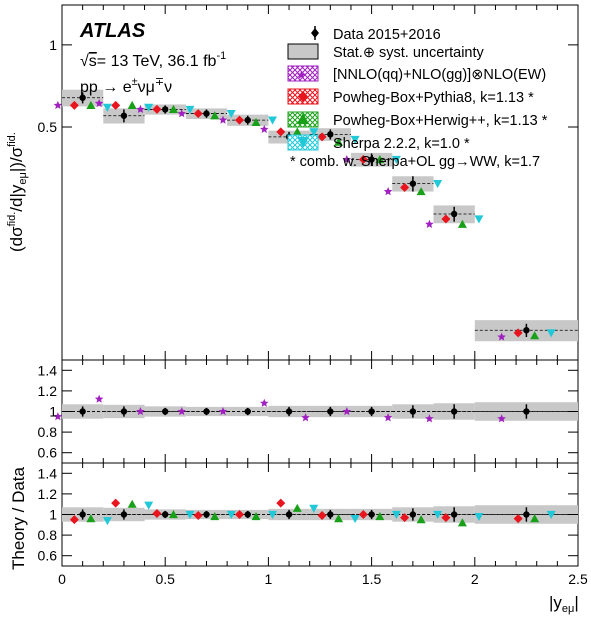  Describe the element at coordinates (48, 556) in the screenshot. I see `ratio-mc-ytick-label-0: 0.6` at that location.